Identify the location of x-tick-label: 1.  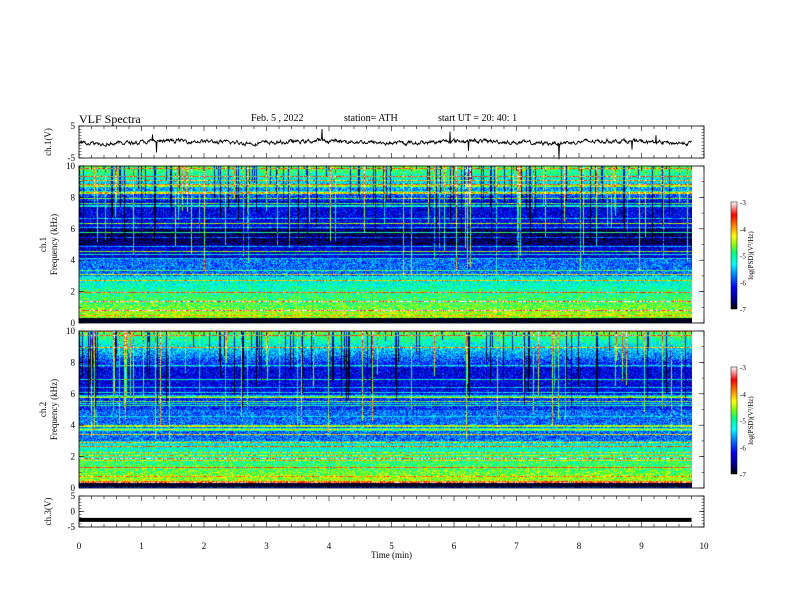
(141, 546).